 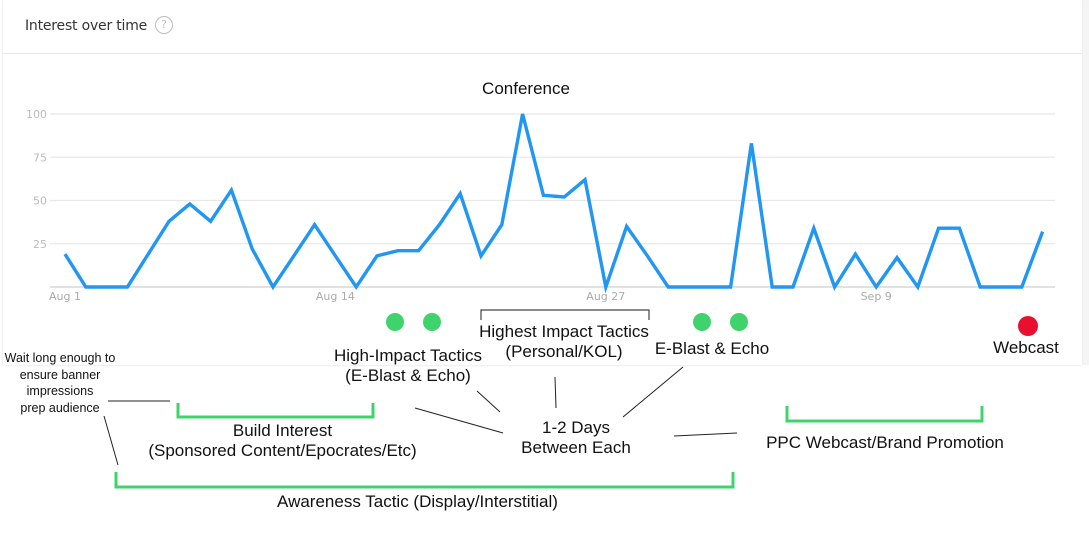 I want to click on build-line2: (Sponsored Content/Epocrates/Etc), so click(x=282, y=450).